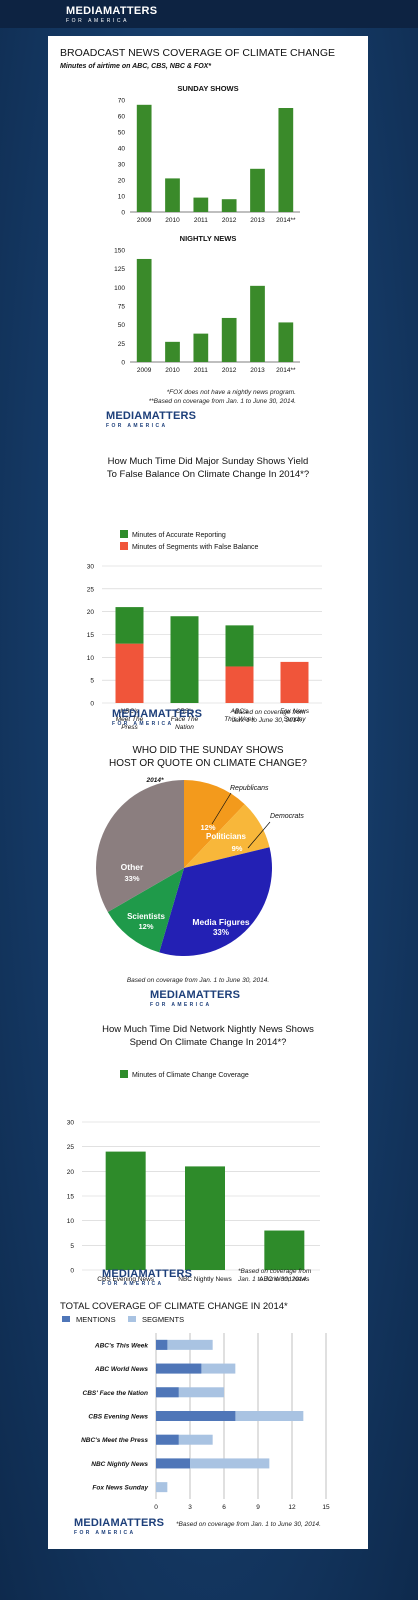 The width and height of the screenshot is (418, 1600). I want to click on section3-logo-sub: FOR AMERICA, so click(181, 1005).